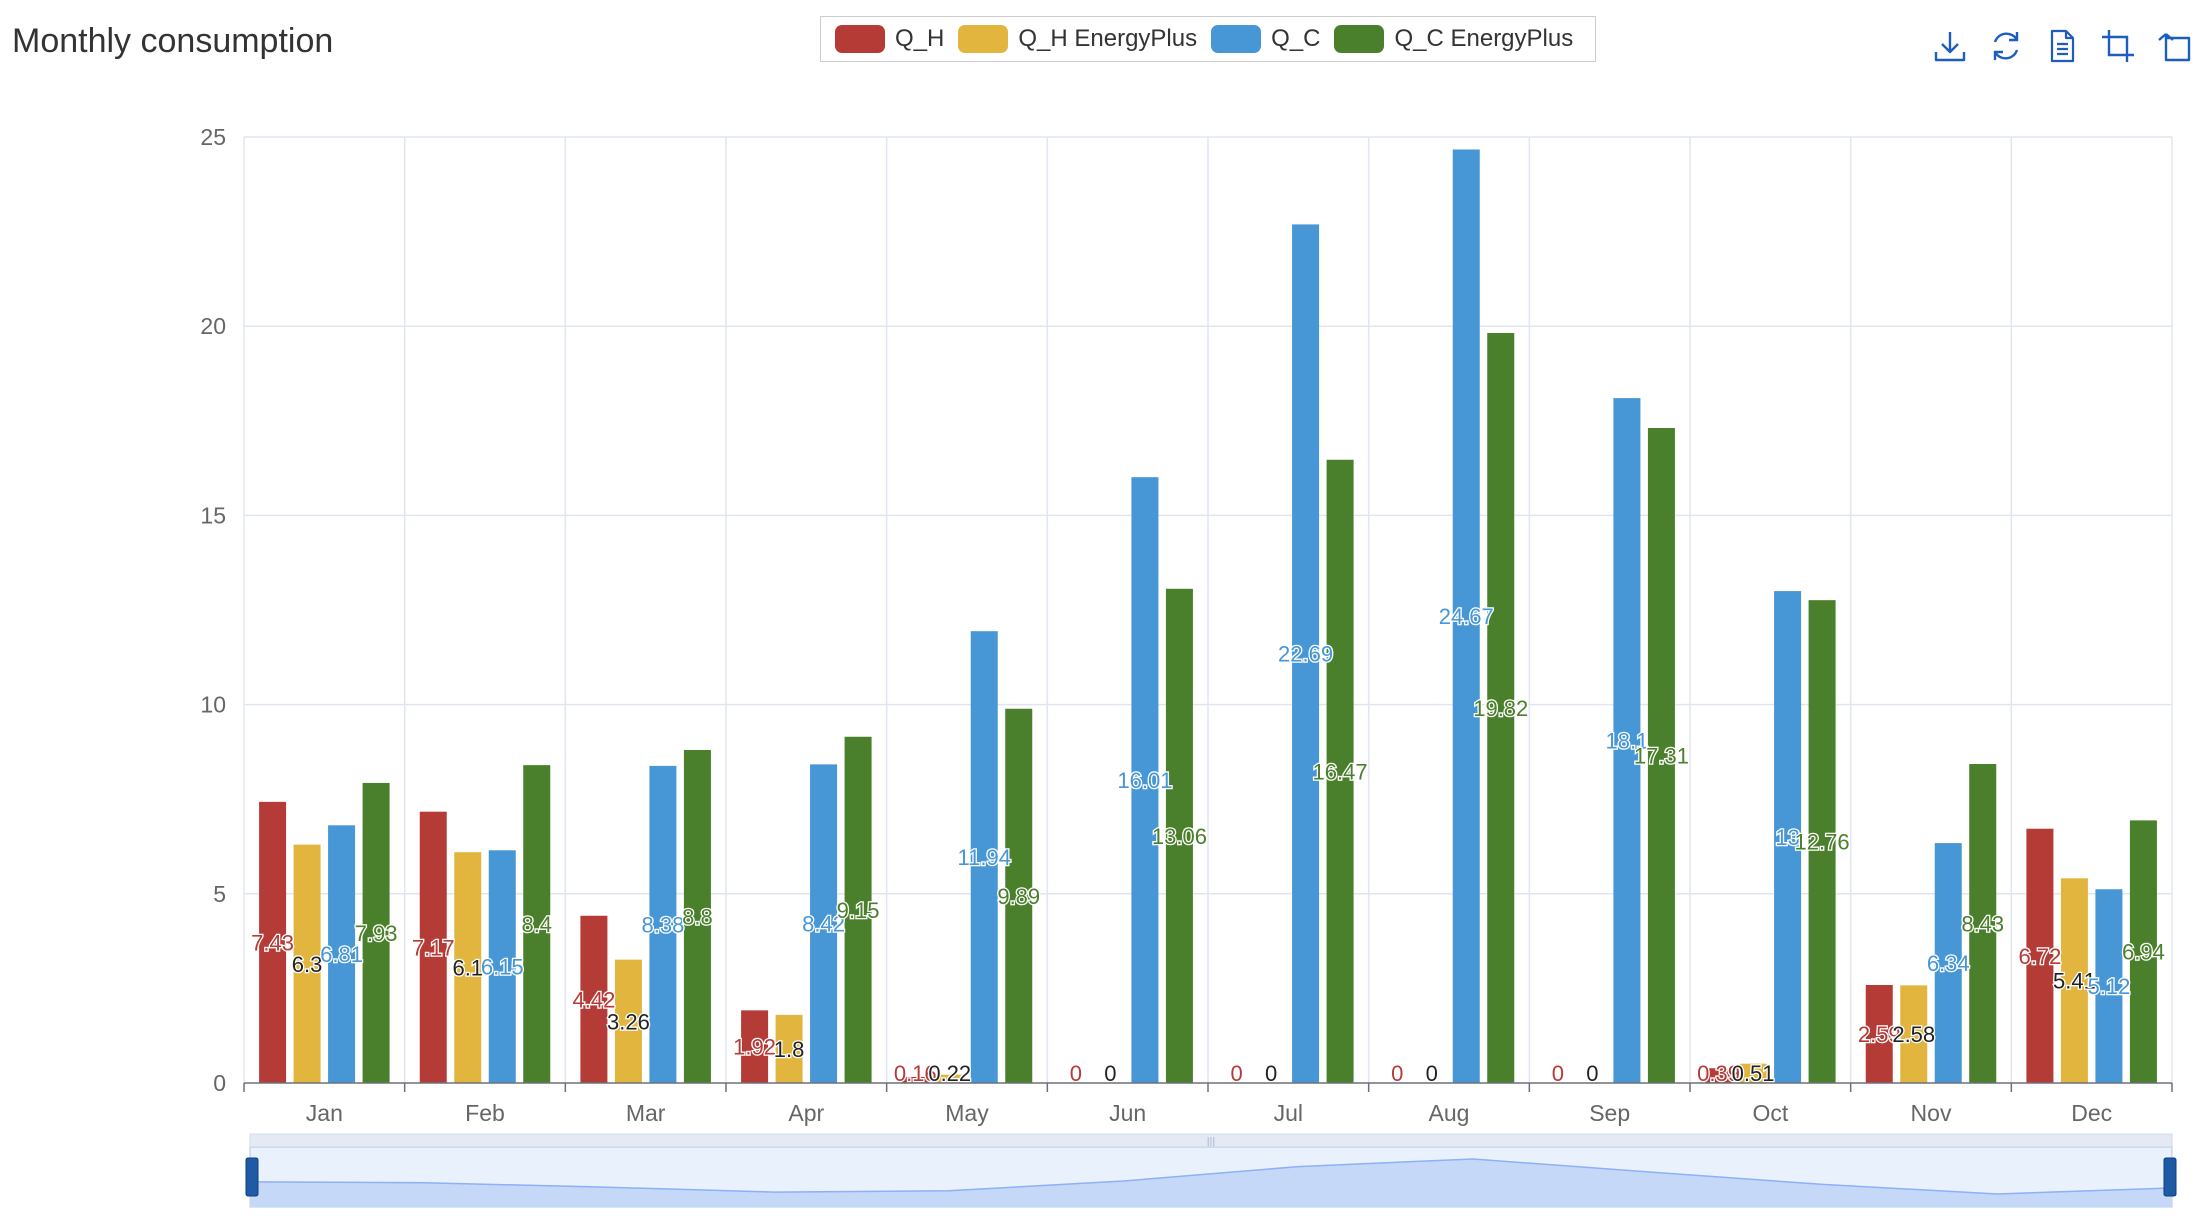 The image size is (2208, 1220). I want to click on bar-value-label: 7.17, so click(433, 947).